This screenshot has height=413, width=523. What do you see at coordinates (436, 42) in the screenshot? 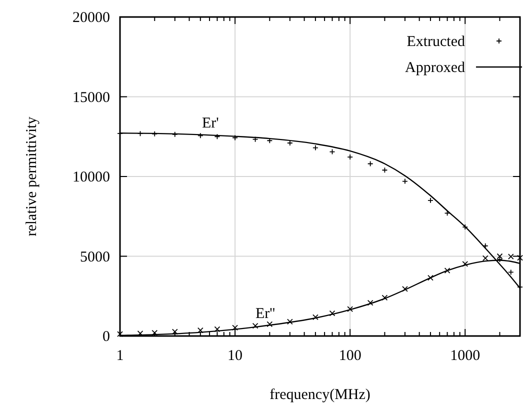
I see `legend-label: Extructed` at bounding box center [436, 42].